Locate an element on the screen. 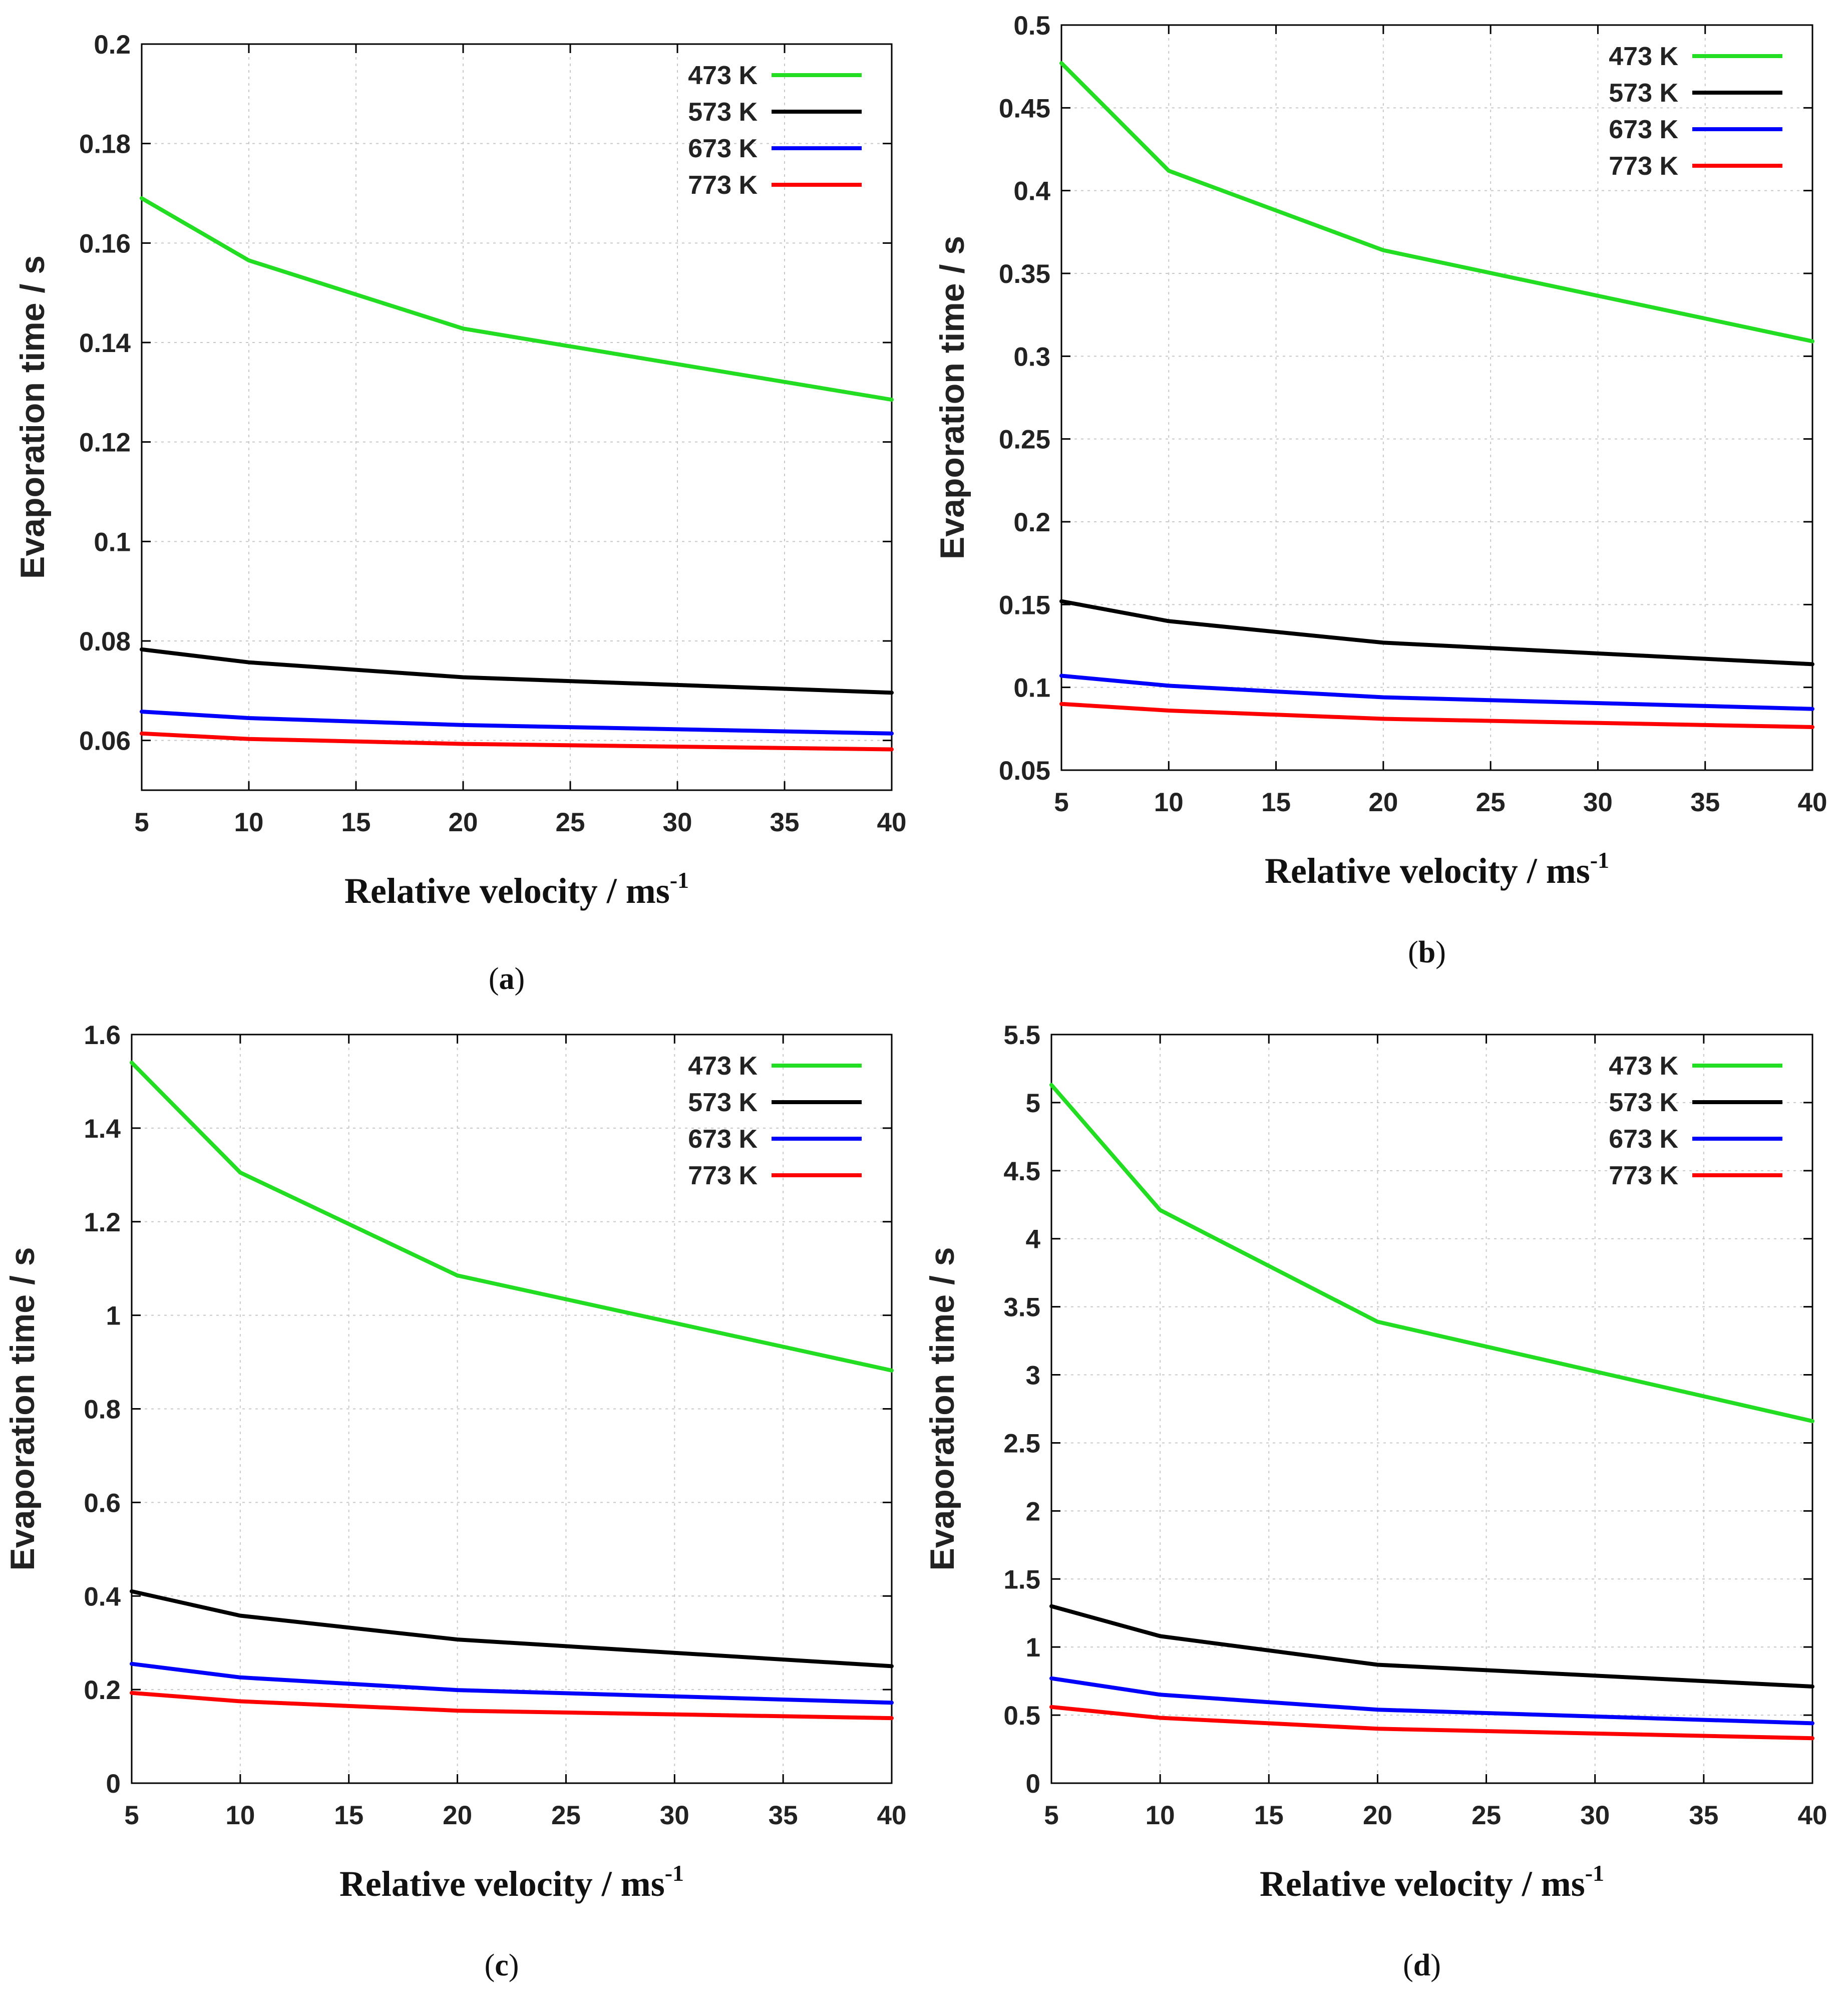  panel-caption: (a) is located at coordinates (507, 979).